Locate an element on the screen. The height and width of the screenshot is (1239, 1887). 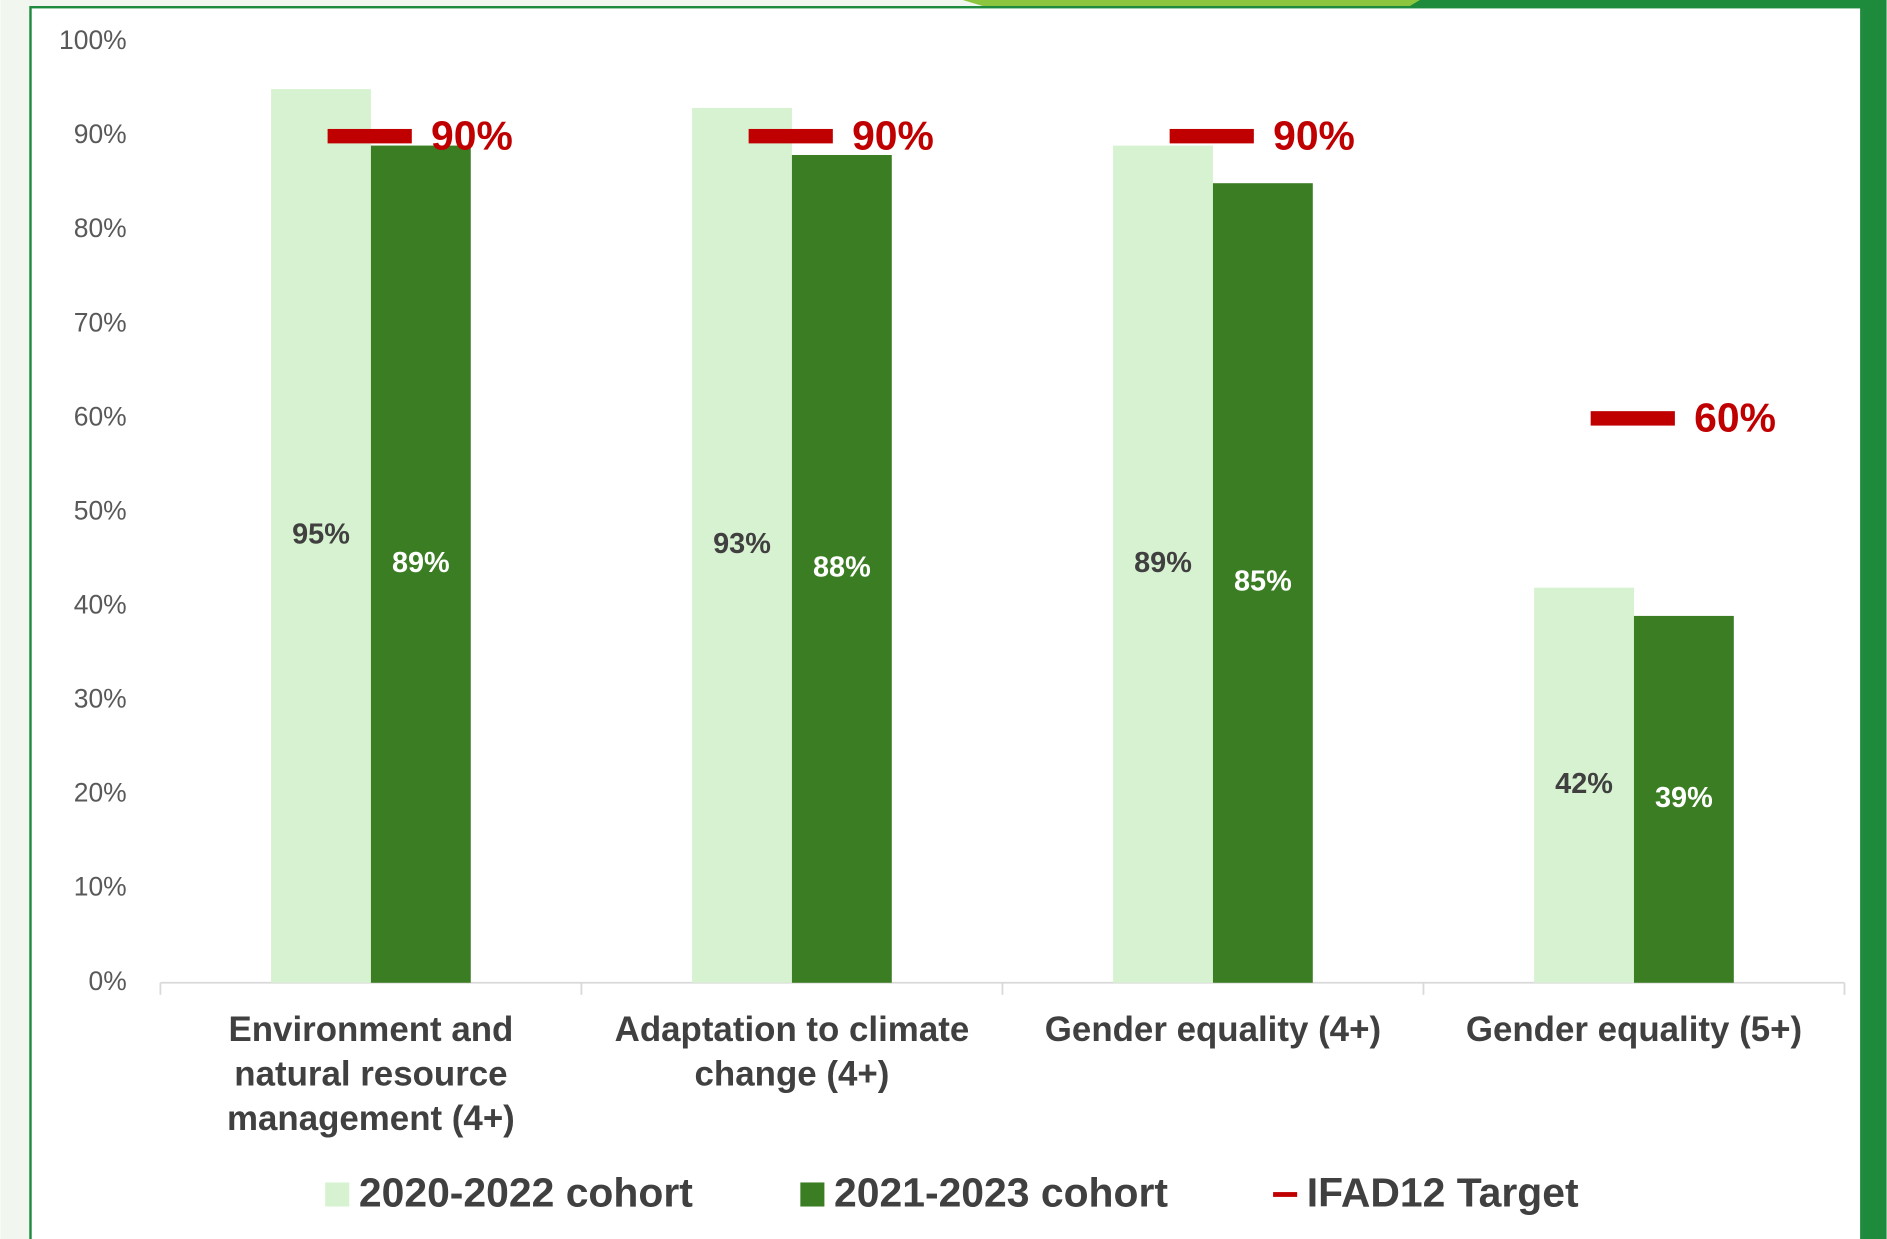
data-label: 39% is located at coordinates (1684, 798).